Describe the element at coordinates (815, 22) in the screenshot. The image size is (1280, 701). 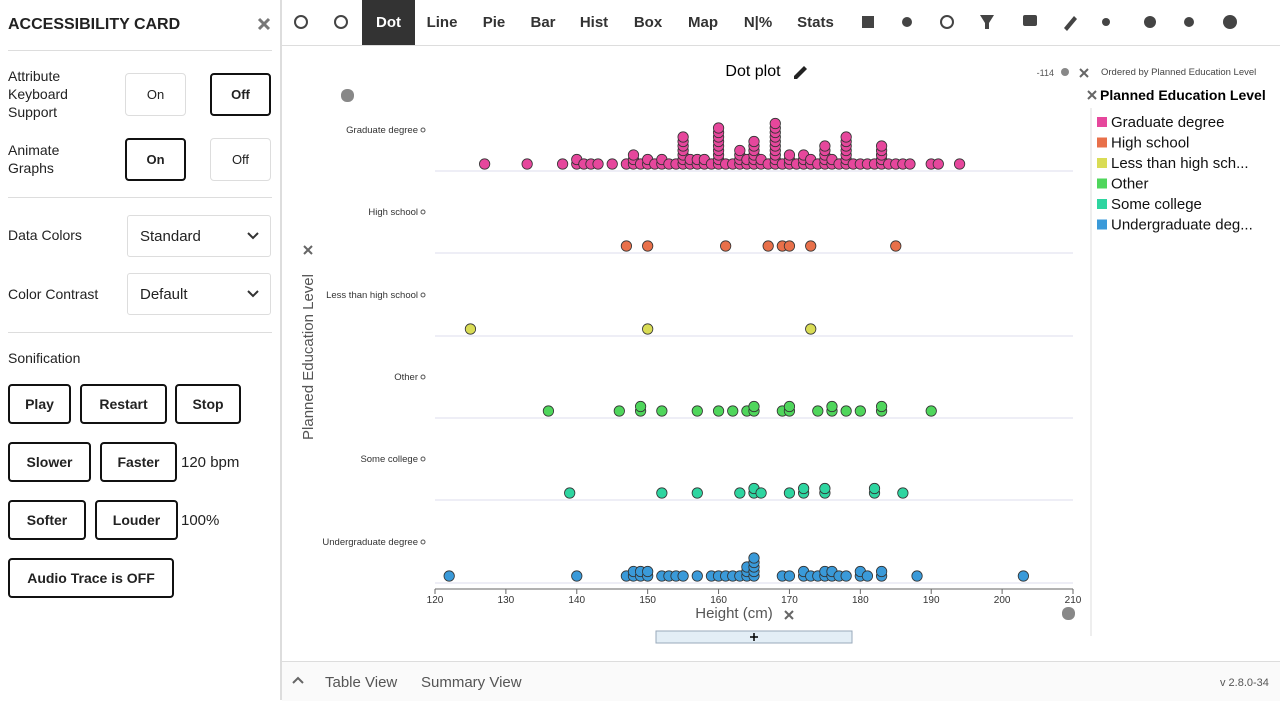
I see `toolbar-button: Stats` at that location.